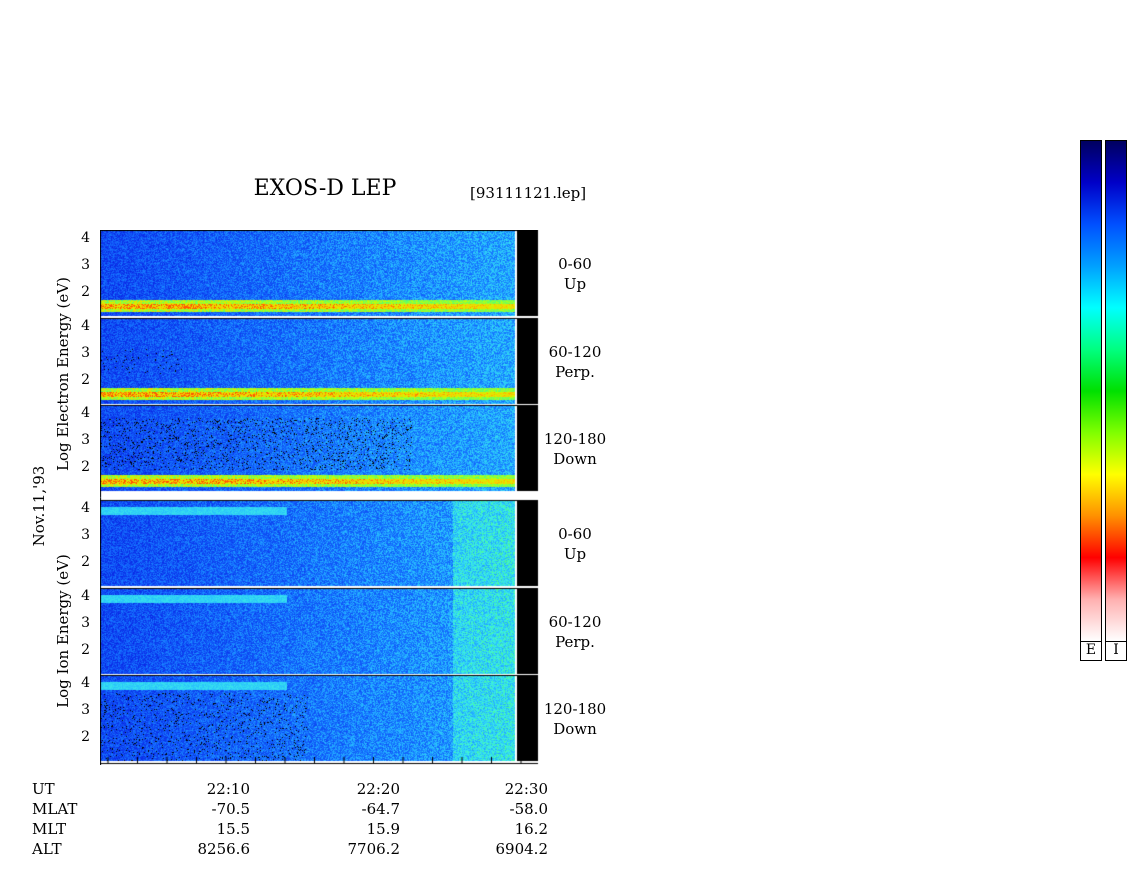  I want to click on footer-label-alt: ALT, so click(47, 849).